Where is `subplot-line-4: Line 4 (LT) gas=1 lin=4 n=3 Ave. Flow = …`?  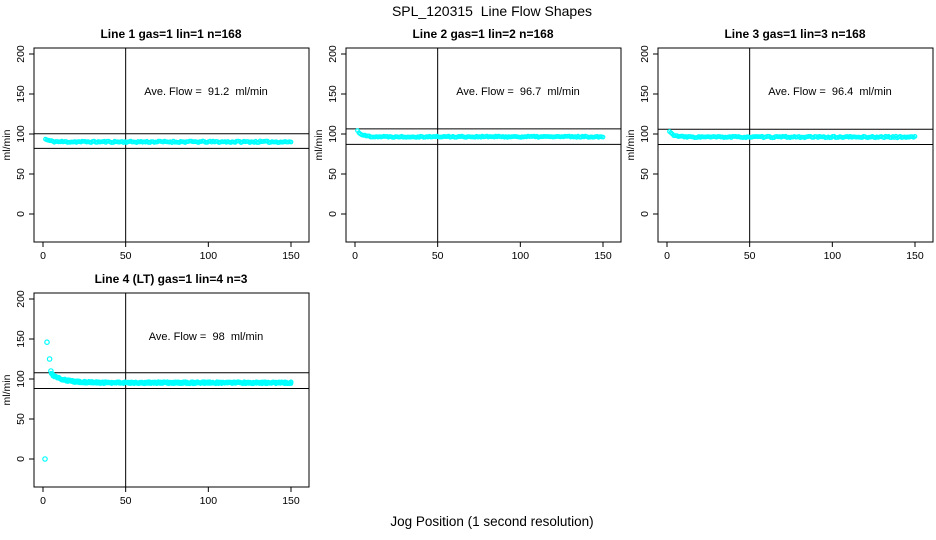 subplot-line-4: Line 4 (LT) gas=1 lin=4 n=3 Ave. Flow = … is located at coordinates (155, 389).